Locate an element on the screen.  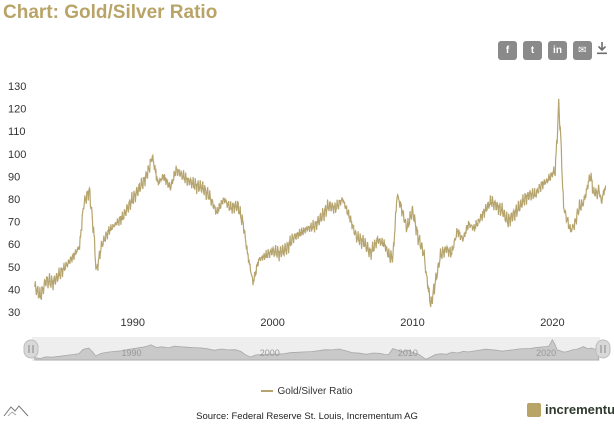
y-tick-label: 90 is located at coordinates (14, 177).